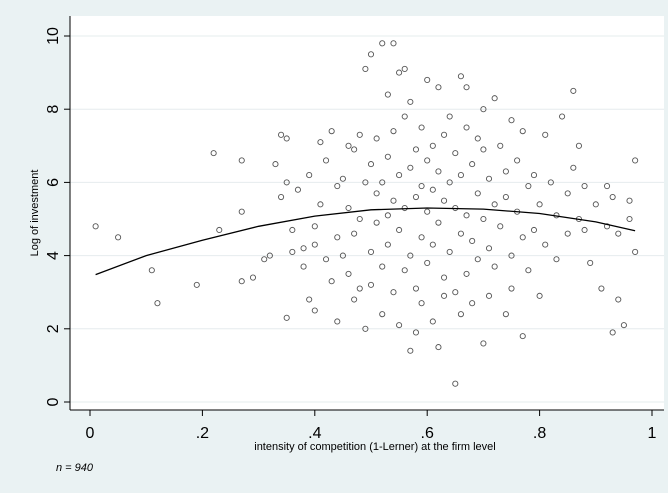  I want to click on y-tick-label-3: 6, so click(53, 182).